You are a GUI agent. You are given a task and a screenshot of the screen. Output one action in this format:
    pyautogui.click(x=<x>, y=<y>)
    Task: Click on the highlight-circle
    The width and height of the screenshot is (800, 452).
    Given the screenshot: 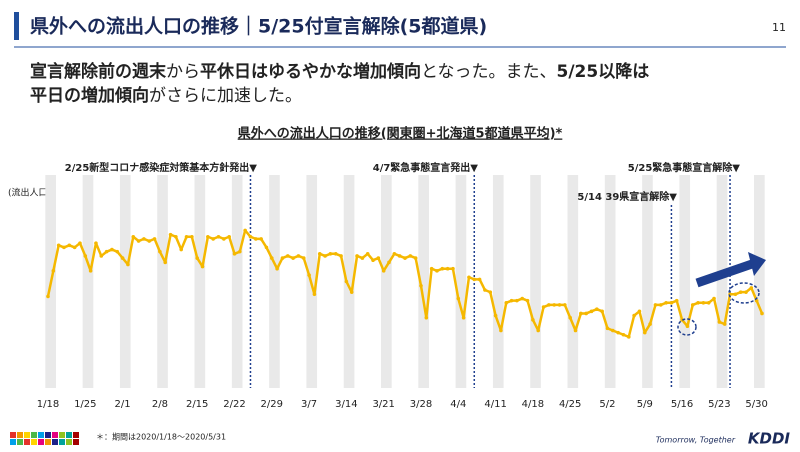 What is the action you would take?
    pyautogui.click(x=687, y=327)
    